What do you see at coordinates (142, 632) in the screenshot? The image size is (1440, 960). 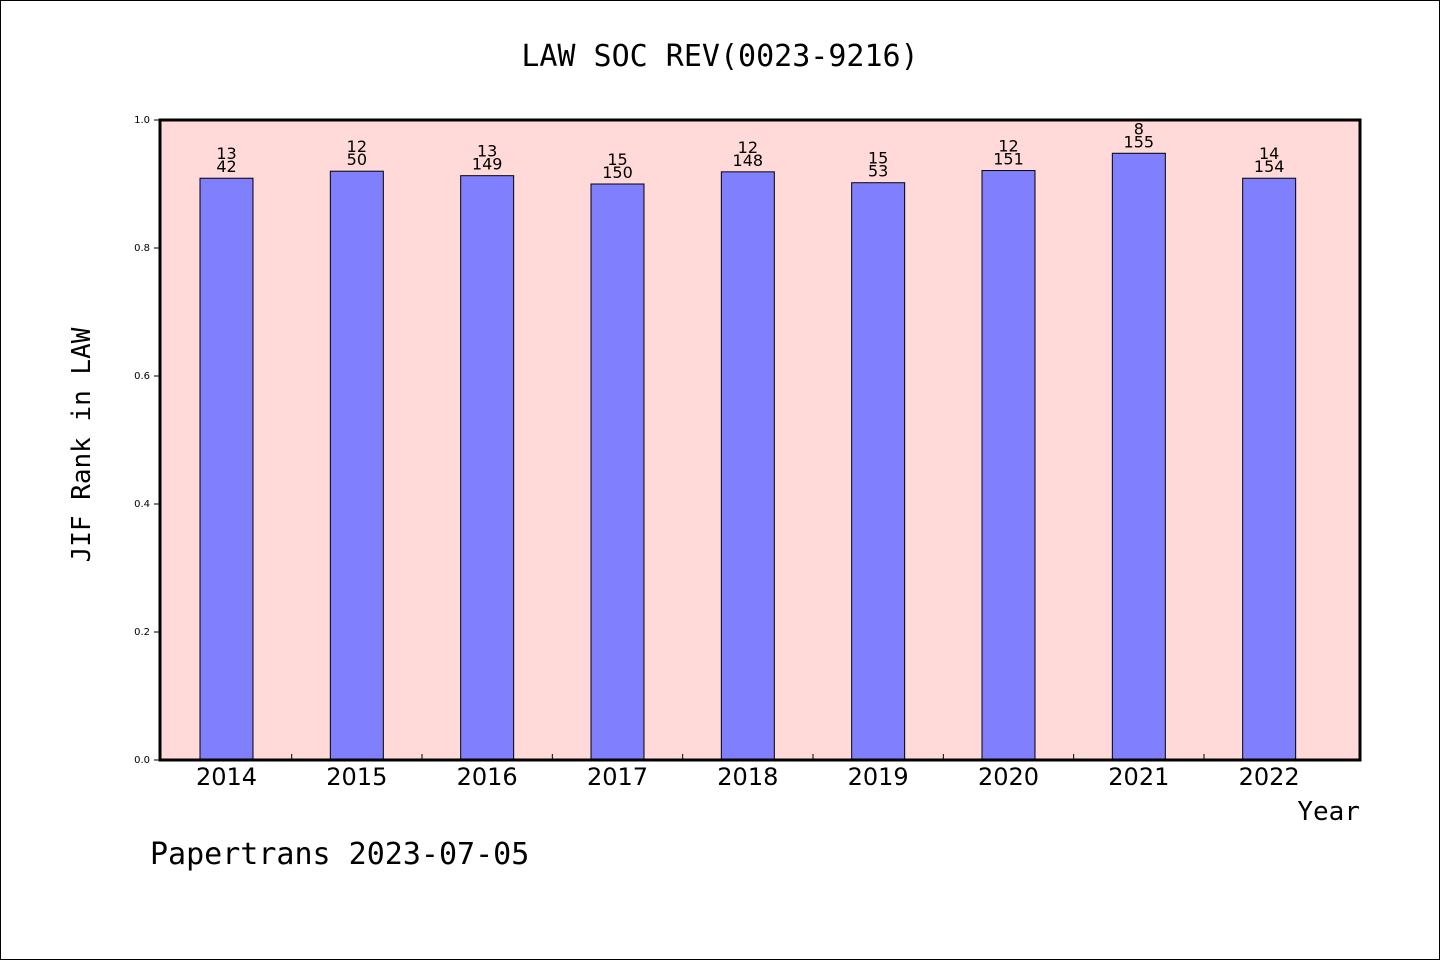 I see `y-tick-label-1: 0.2` at bounding box center [142, 632].